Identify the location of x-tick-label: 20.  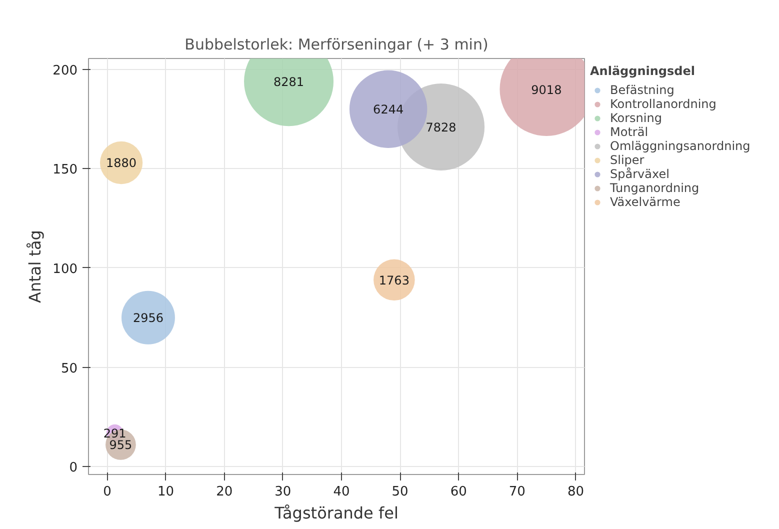
(224, 492).